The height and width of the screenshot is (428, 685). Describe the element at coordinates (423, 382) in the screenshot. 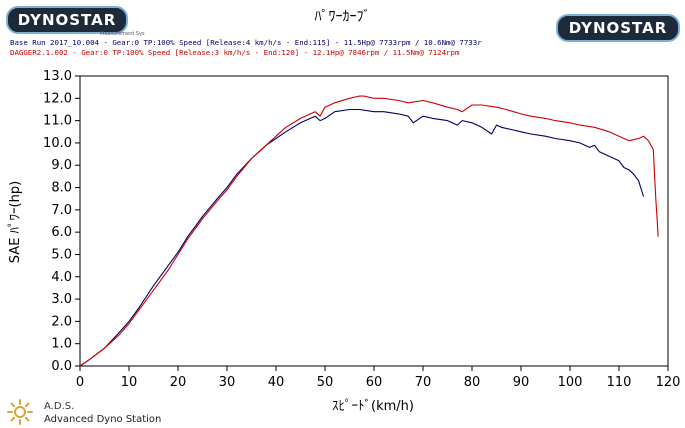

I see `x-tick-label: 70` at that location.